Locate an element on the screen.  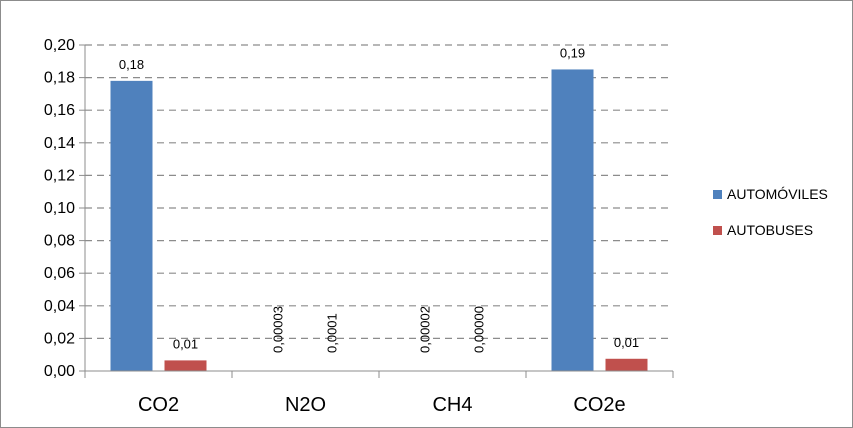
x-category-label: CO2e is located at coordinates (599, 405).